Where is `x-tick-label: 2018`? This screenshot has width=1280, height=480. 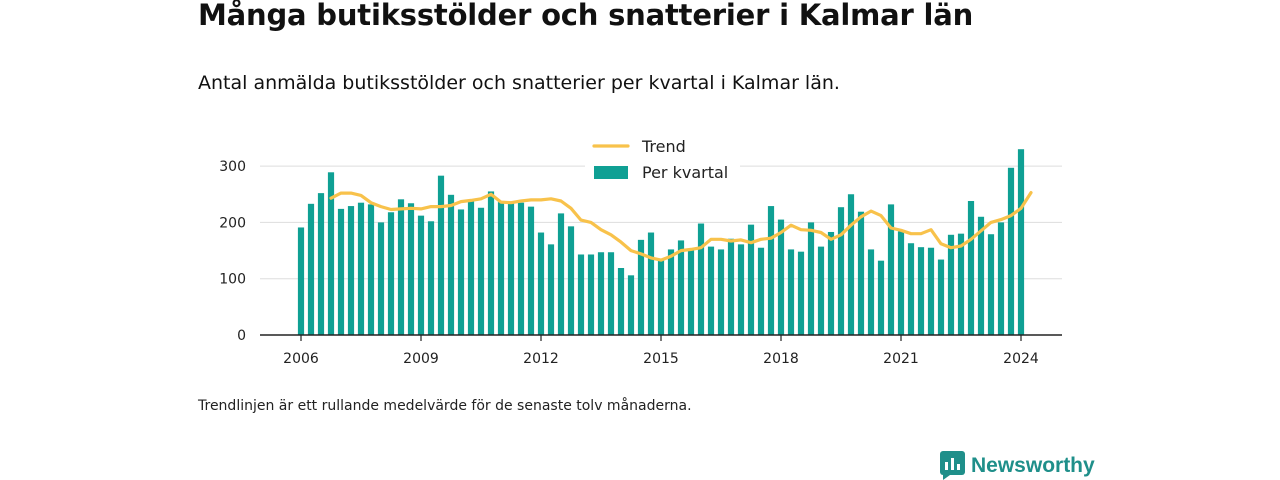
x-tick-label: 2018 is located at coordinates (781, 359).